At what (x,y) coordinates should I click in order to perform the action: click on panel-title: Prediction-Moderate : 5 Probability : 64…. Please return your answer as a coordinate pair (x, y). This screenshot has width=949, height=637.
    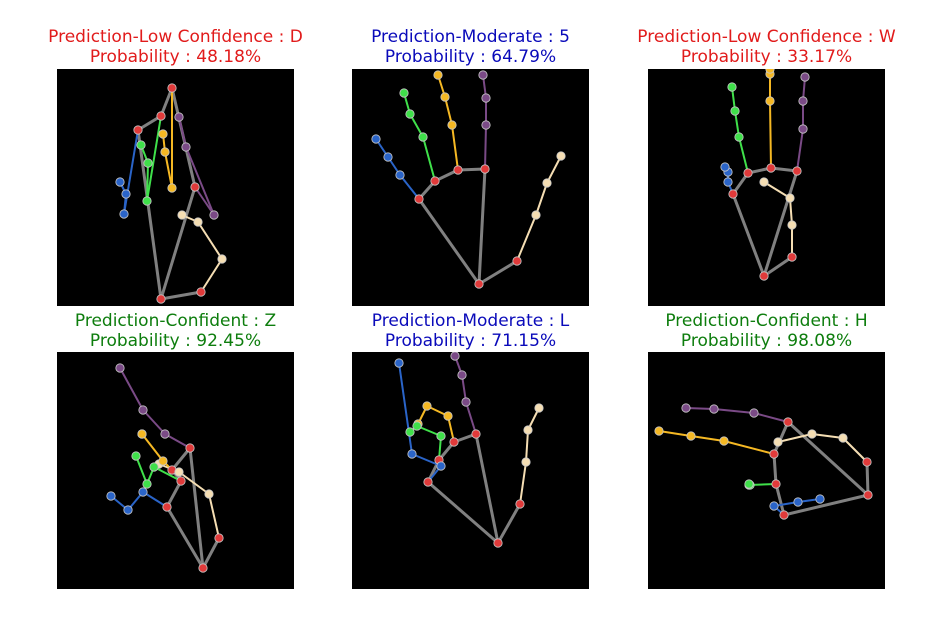
    Looking at the image, I should click on (470, 47).